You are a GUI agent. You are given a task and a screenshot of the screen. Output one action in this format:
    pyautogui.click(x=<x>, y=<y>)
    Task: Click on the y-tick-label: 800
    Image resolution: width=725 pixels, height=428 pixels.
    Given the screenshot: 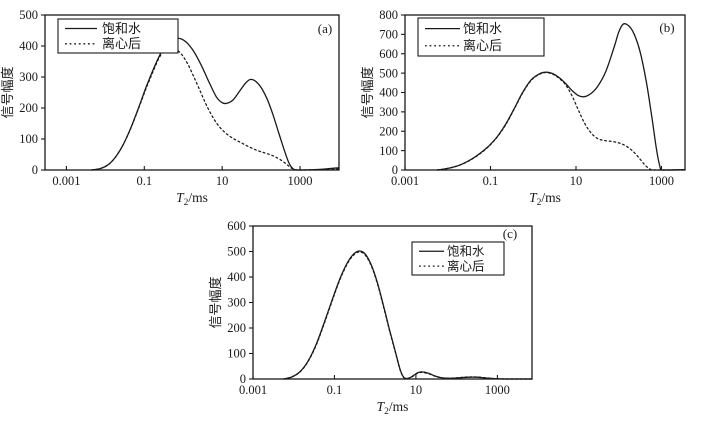 What is the action you would take?
    pyautogui.click(x=388, y=15)
    